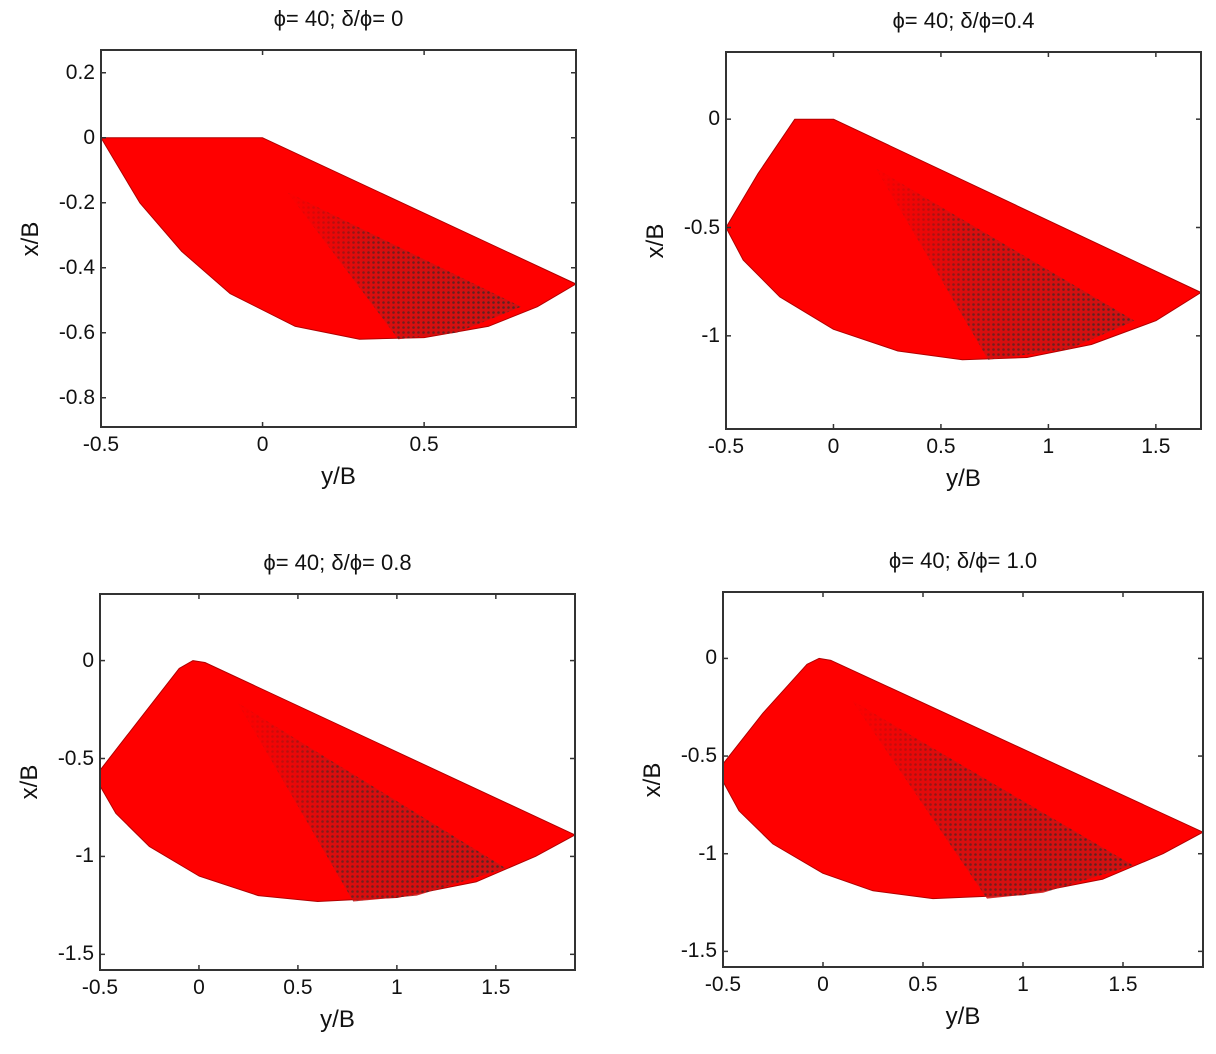 The width and height of the screenshot is (1216, 1054). I want to click on y-tick-label: 0.2, so click(80, 72).